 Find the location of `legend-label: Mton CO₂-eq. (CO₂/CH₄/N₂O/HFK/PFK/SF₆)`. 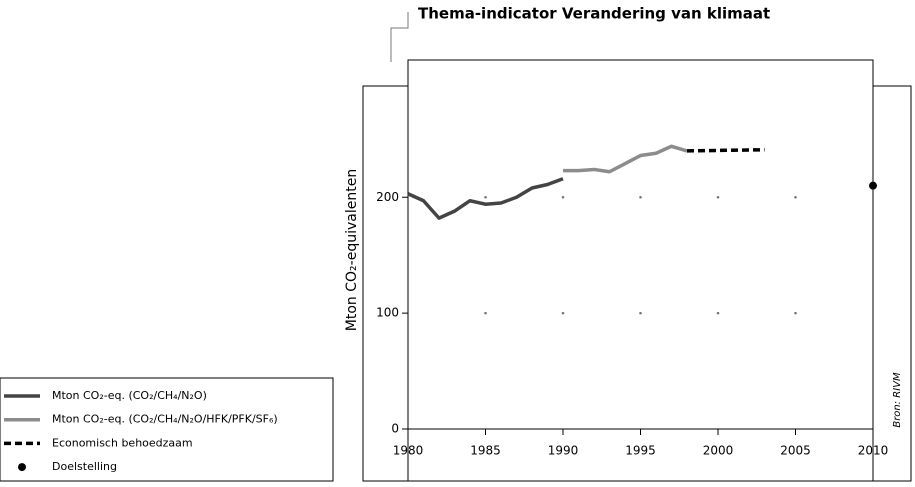

legend-label: Mton CO₂-eq. (CO₂/CH₄/N₂O/HFK/PFK/SF₆) is located at coordinates (165, 419).